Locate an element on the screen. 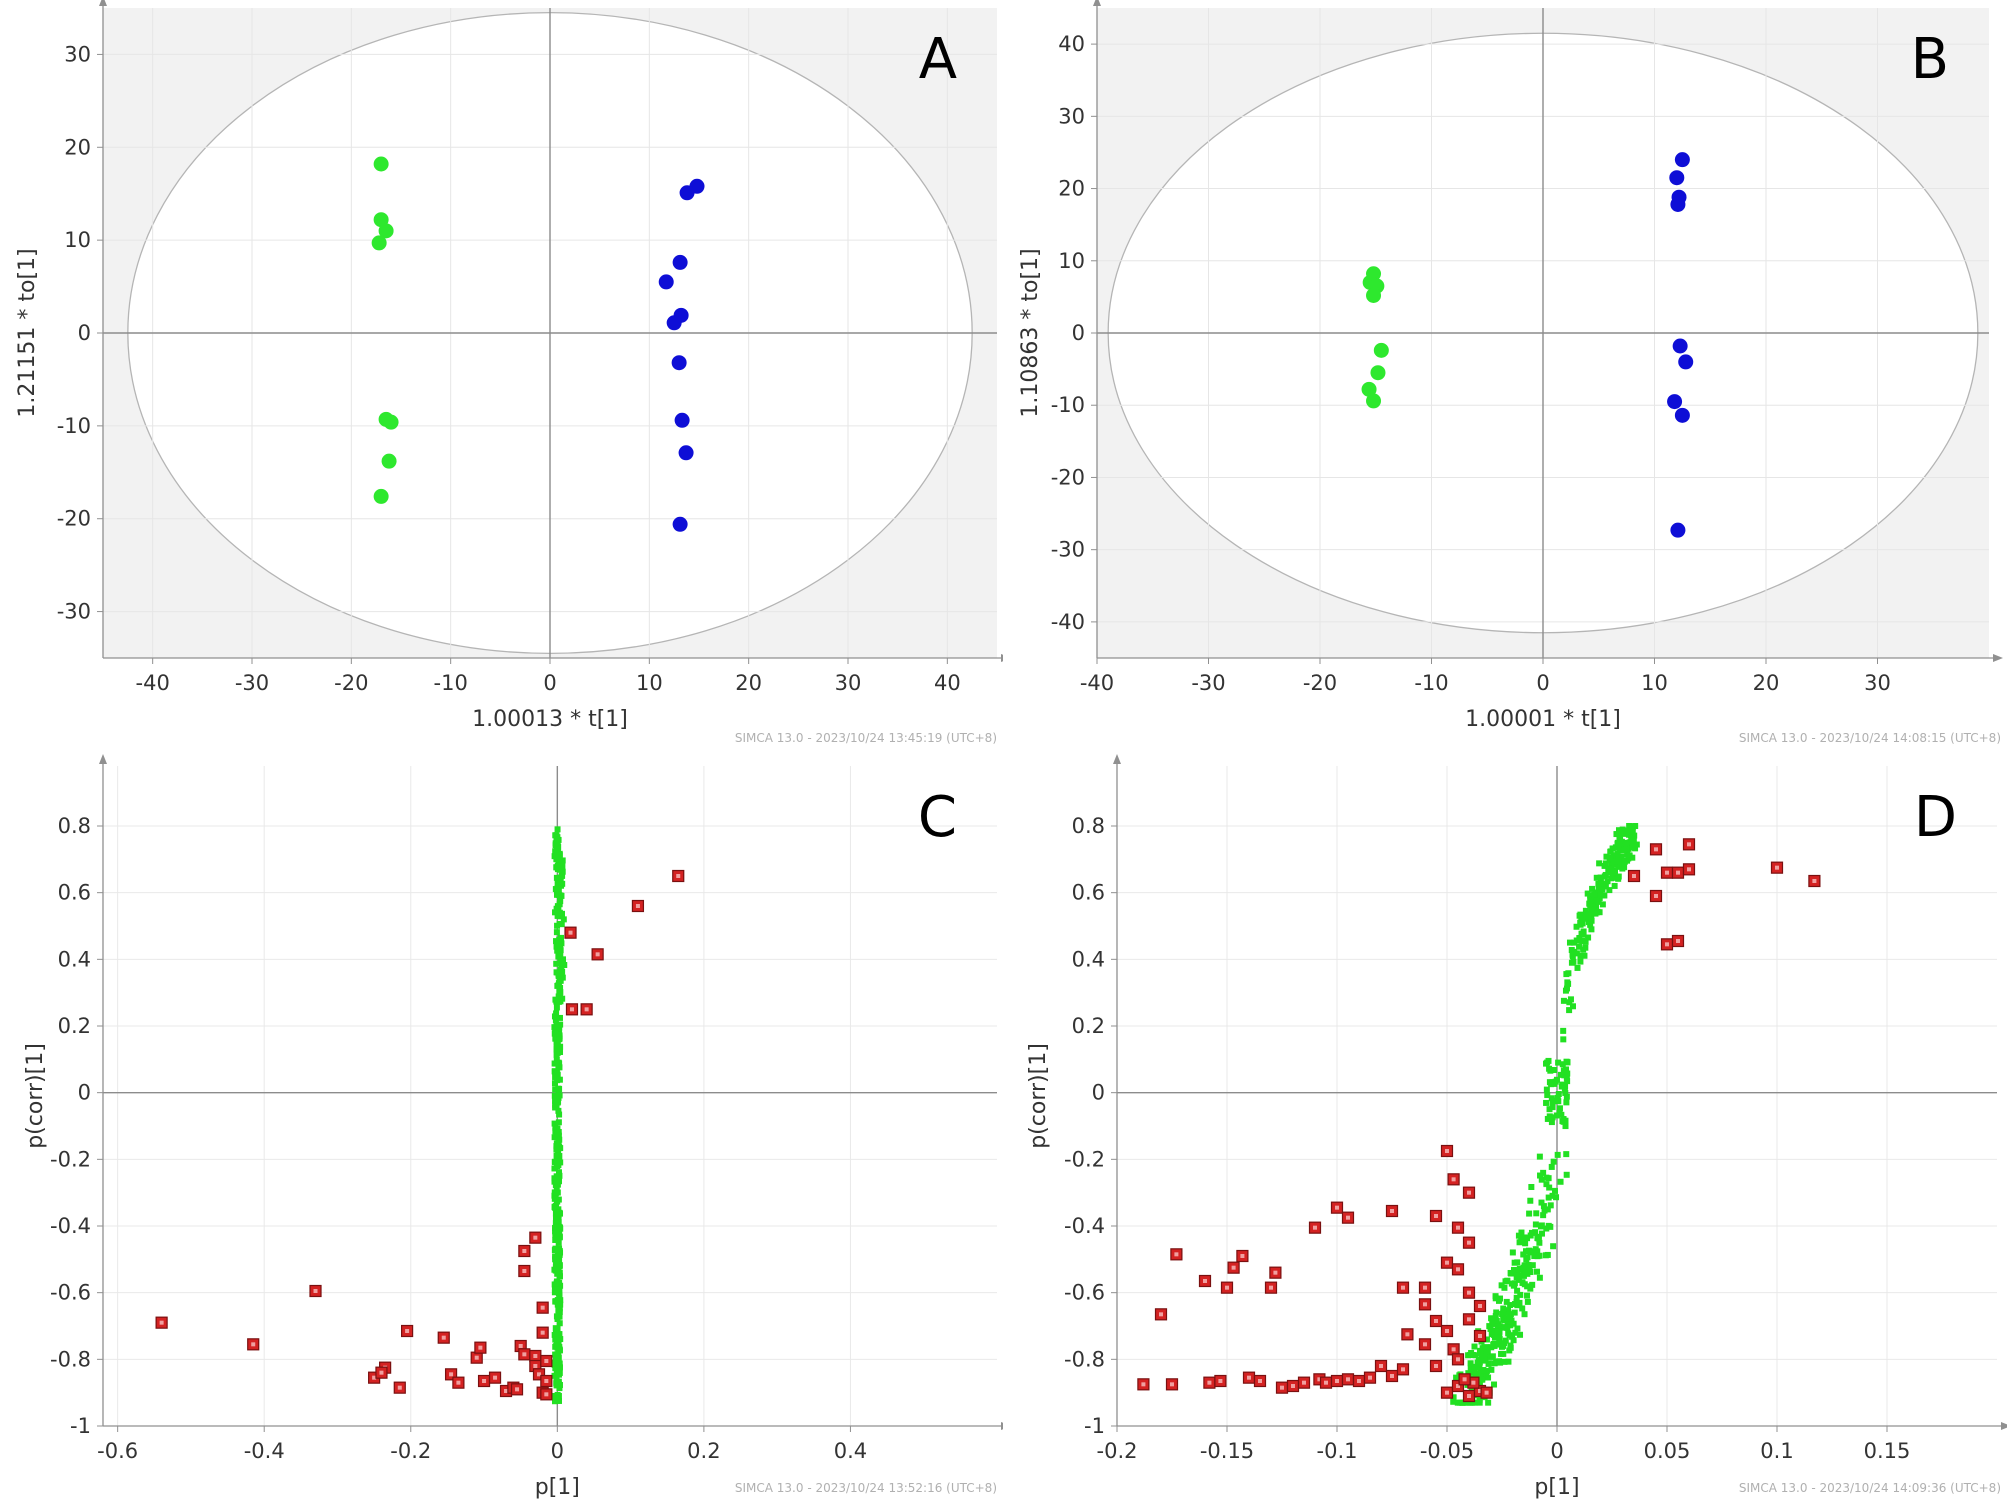 The image size is (2007, 1504). y-tick-label: -10 is located at coordinates (74, 426).